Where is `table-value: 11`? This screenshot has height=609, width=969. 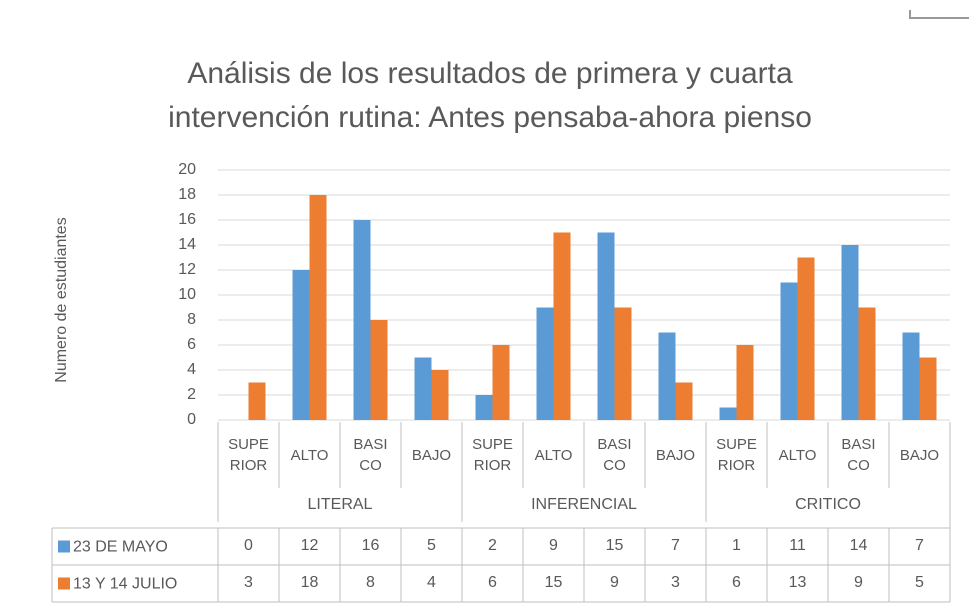 table-value: 11 is located at coordinates (797, 545).